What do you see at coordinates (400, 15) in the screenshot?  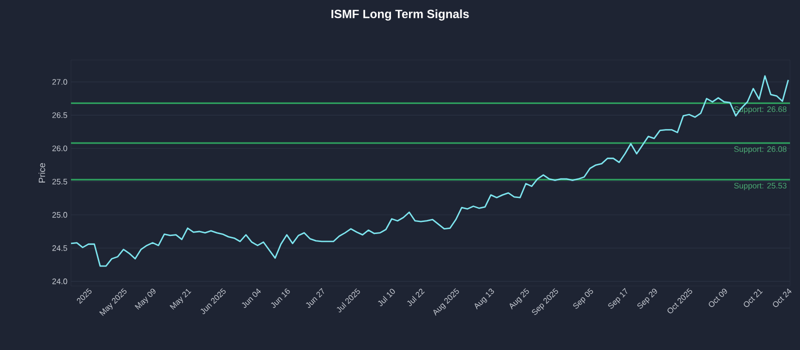 I see `chart-title: ISMF Long Term Signals` at bounding box center [400, 15].